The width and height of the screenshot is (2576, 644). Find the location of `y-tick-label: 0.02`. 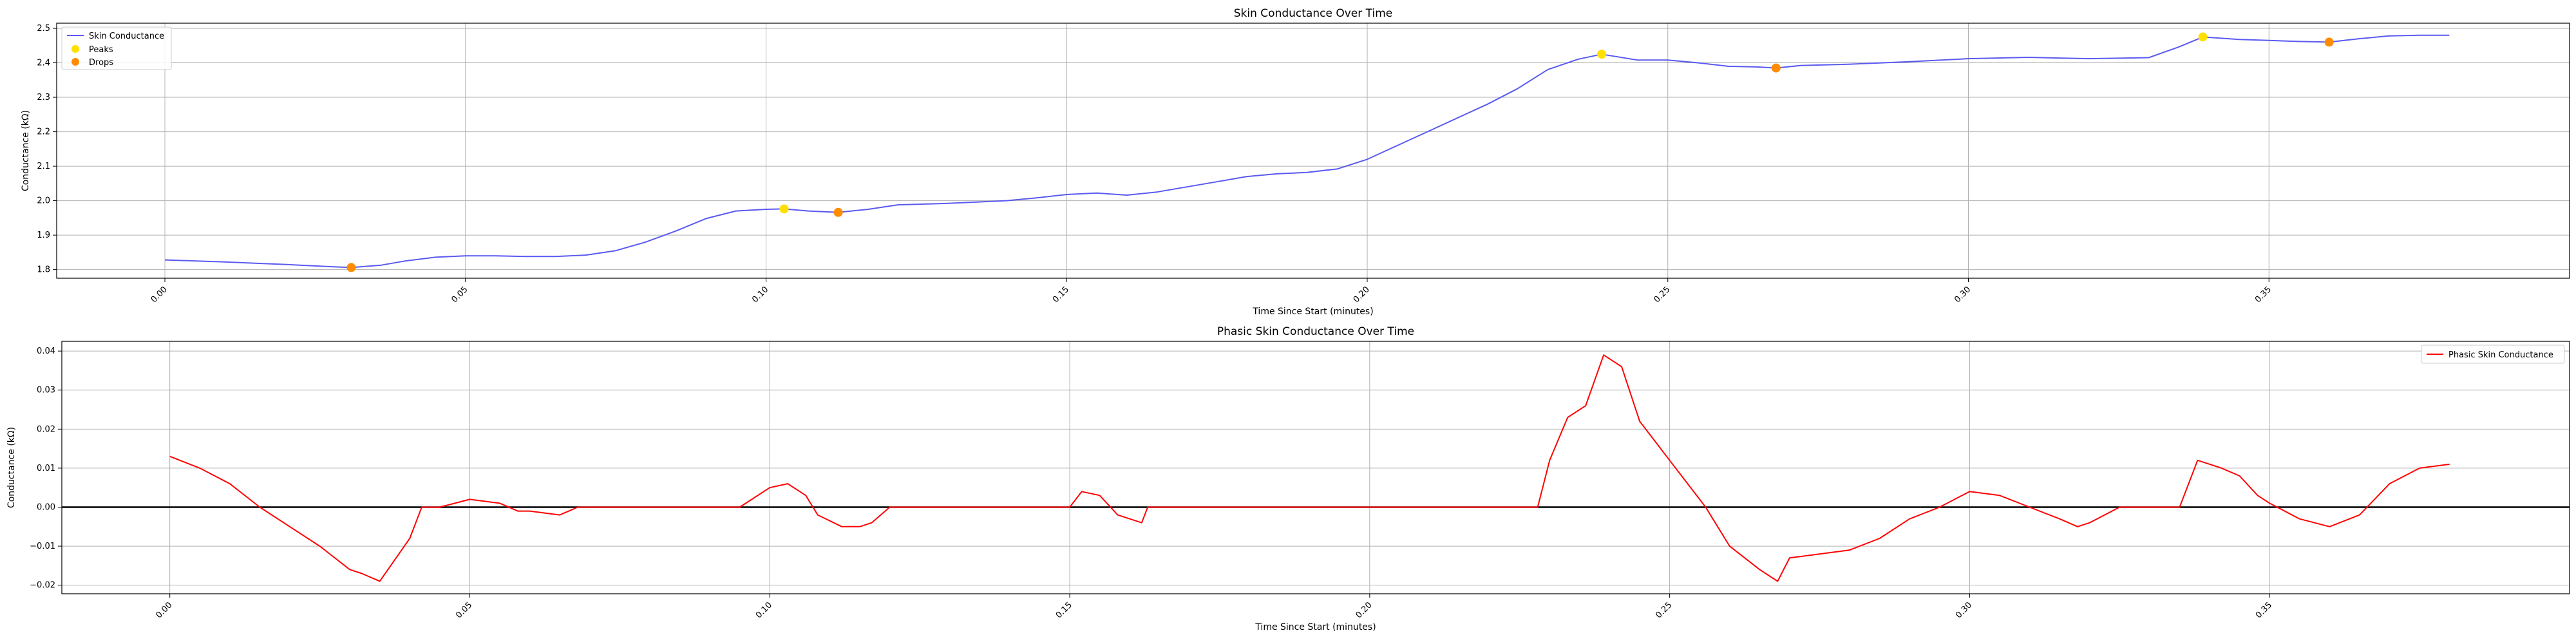

y-tick-label: 0.02 is located at coordinates (46, 429).